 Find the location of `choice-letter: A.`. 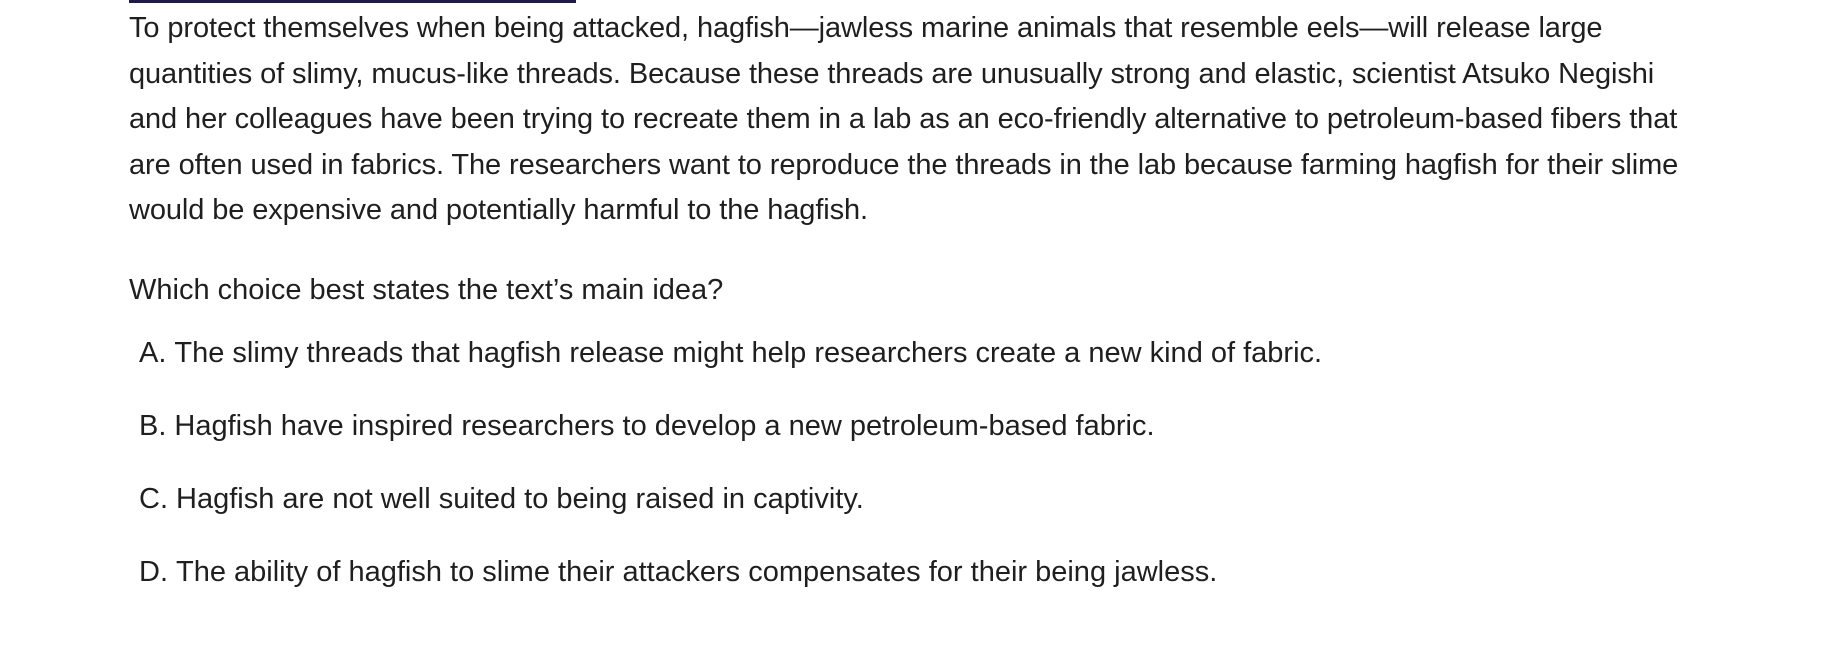

choice-letter: A. is located at coordinates (153, 352).